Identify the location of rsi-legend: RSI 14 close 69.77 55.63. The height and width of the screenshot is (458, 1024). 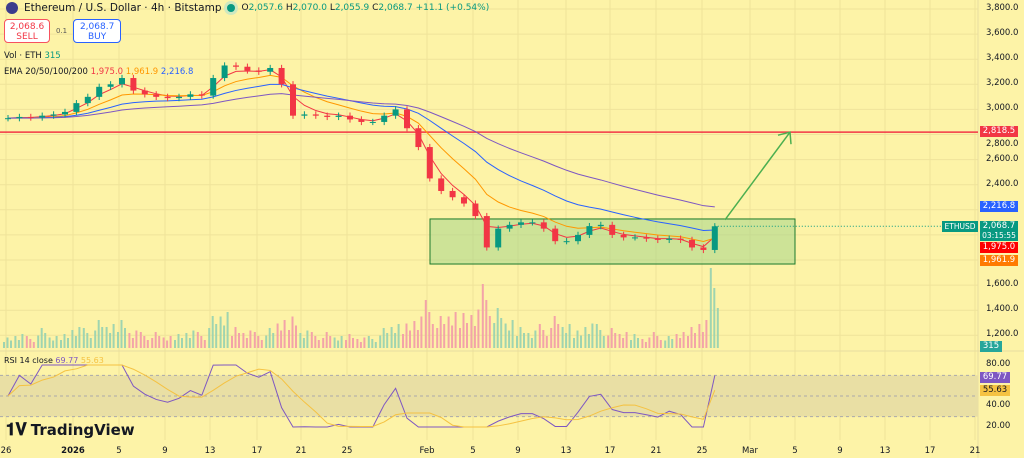
(54, 360).